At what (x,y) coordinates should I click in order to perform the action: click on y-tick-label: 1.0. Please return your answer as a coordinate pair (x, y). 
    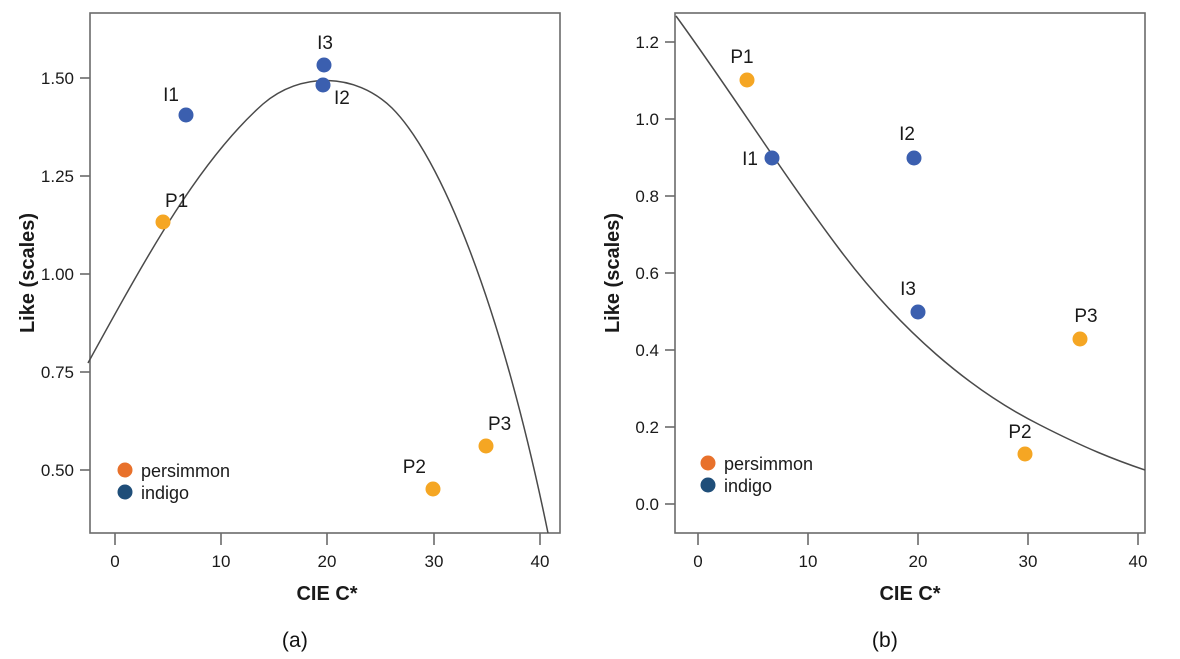
    Looking at the image, I should click on (647, 119).